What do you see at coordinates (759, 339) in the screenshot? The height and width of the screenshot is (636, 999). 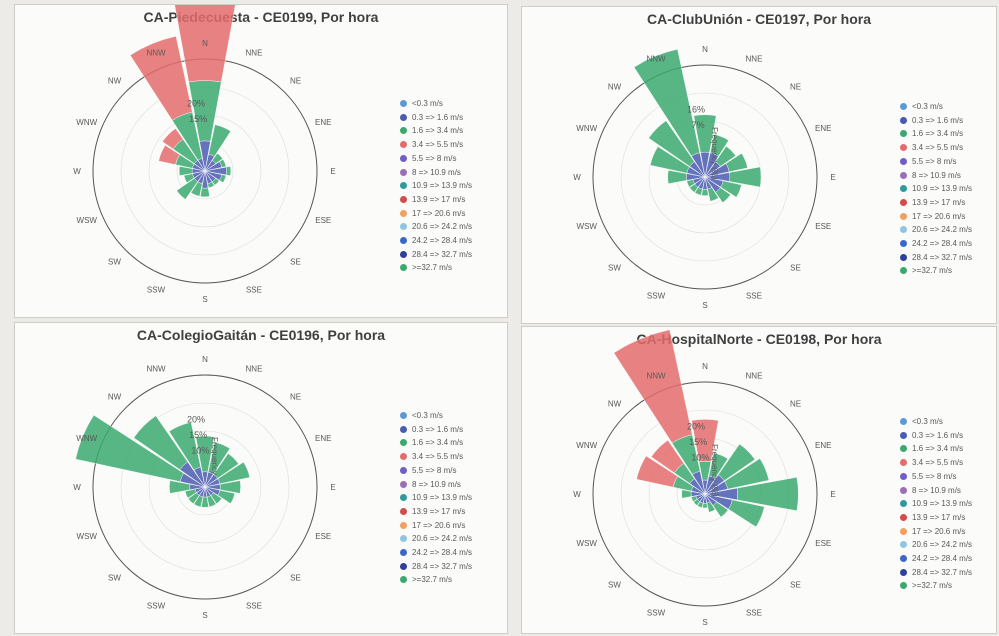 I see `chart-title: CA-HospitalNorte - CE0198, Por hora` at bounding box center [759, 339].